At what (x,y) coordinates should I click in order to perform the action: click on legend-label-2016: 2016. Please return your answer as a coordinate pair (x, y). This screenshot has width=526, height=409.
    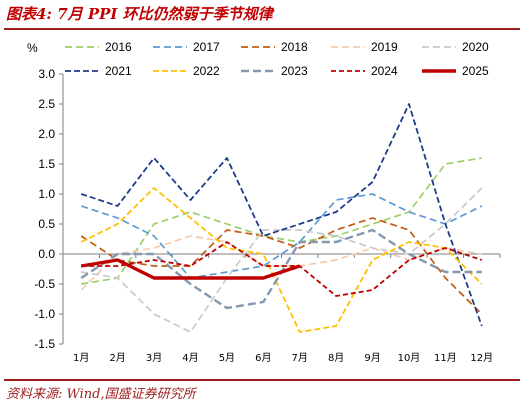
    Looking at the image, I should click on (118, 47).